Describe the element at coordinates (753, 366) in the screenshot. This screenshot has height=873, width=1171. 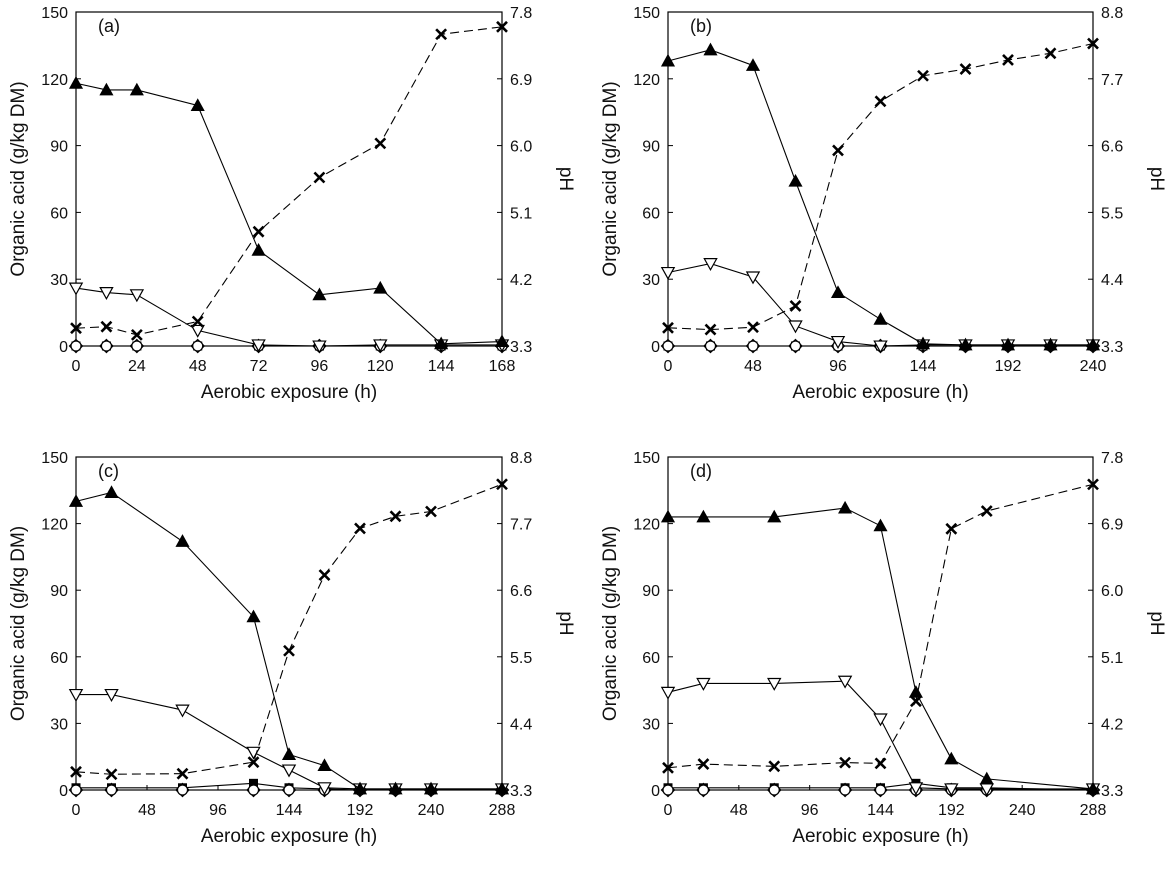
I see `x-tick-label: 48` at that location.